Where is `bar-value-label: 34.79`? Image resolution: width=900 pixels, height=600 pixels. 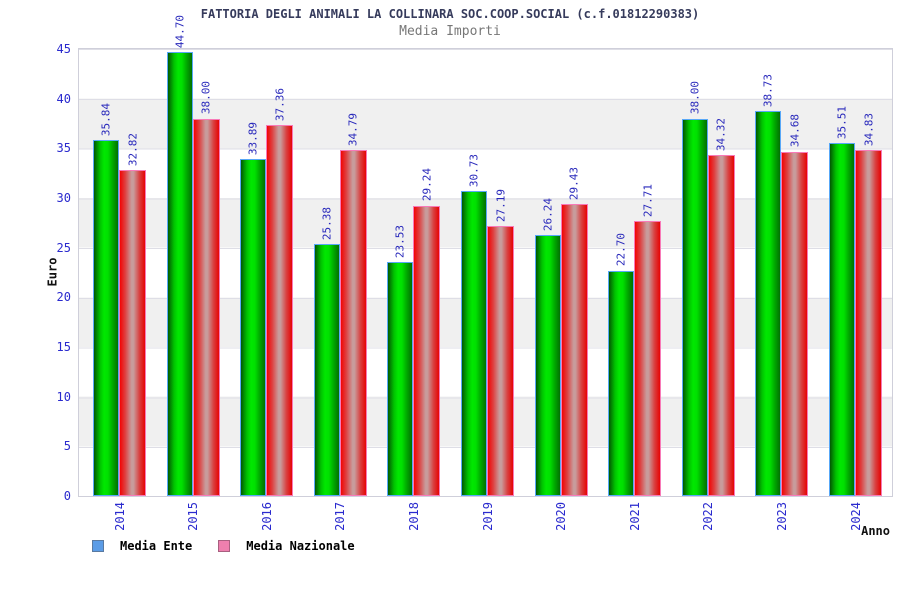
bar-value-label: 34.79 is located at coordinates (353, 130).